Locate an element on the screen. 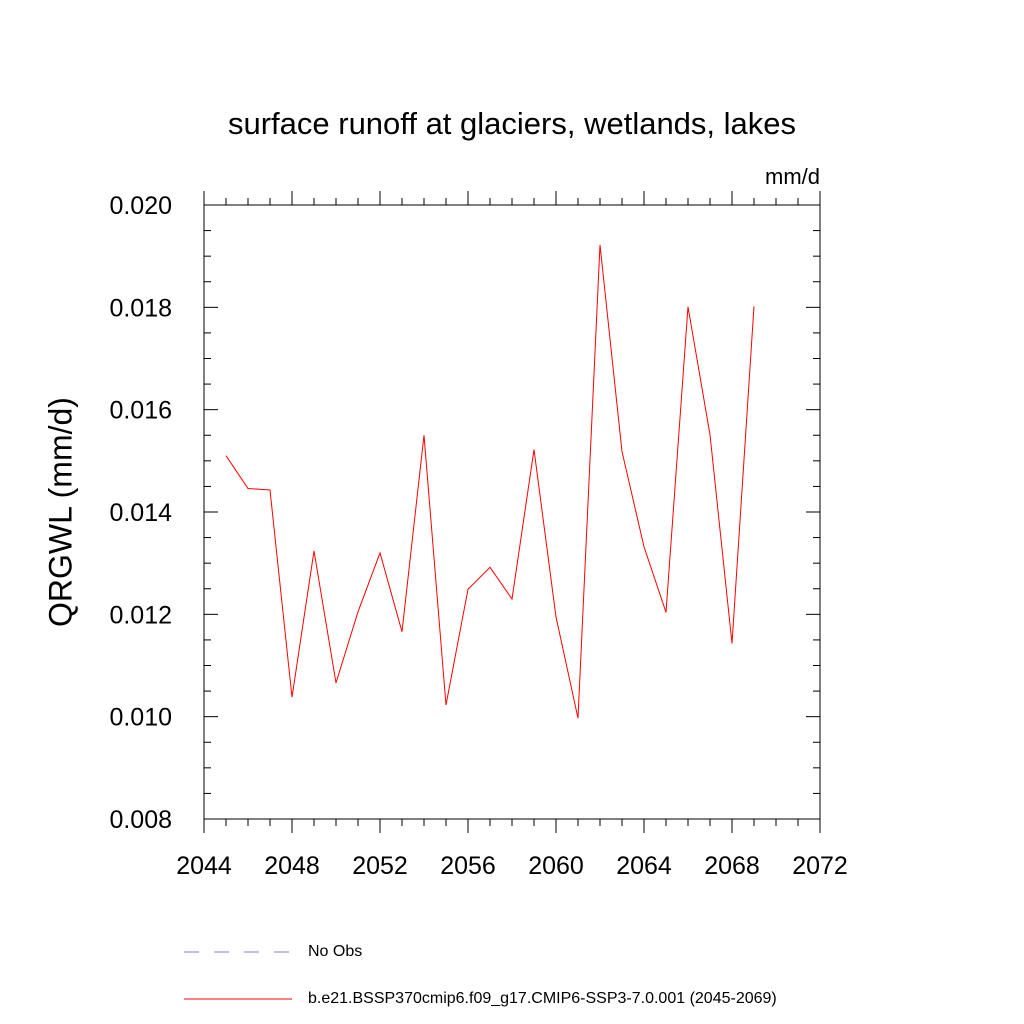 This screenshot has height=1024, width=1024. y-tick-label: 0.016 is located at coordinates (140, 411).